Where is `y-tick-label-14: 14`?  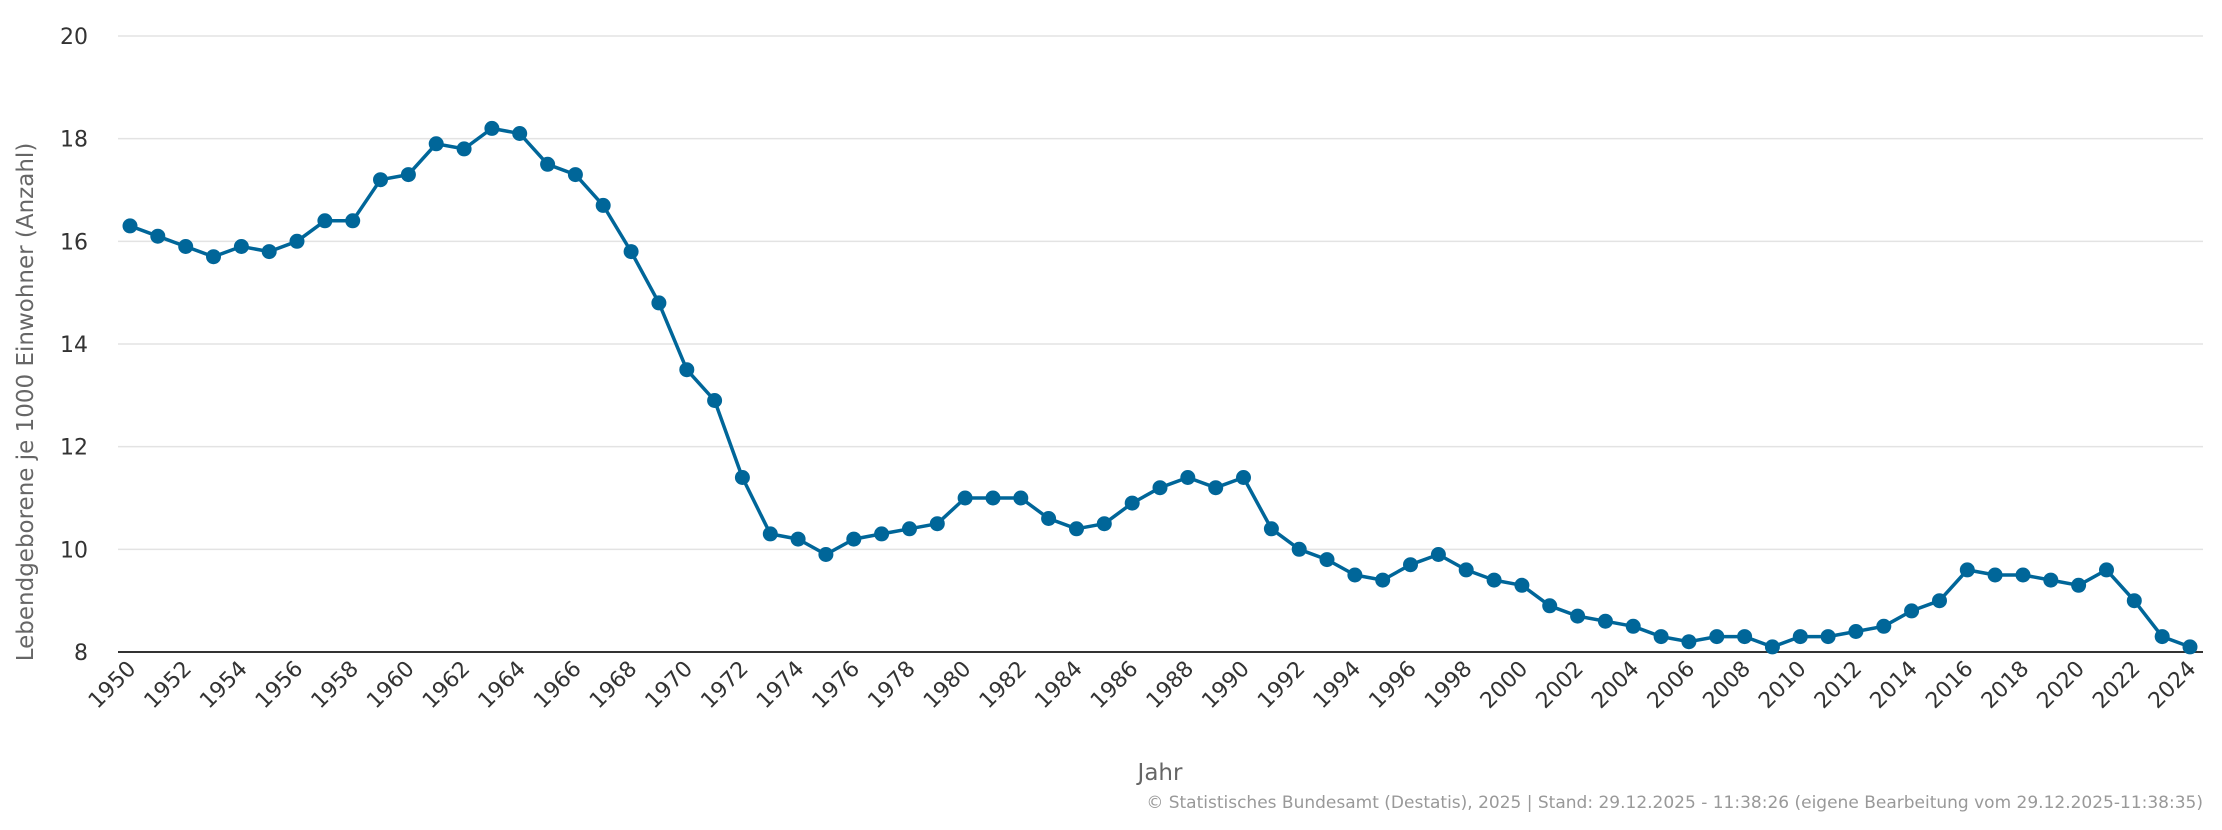 y-tick-label-14: 14 is located at coordinates (74, 345).